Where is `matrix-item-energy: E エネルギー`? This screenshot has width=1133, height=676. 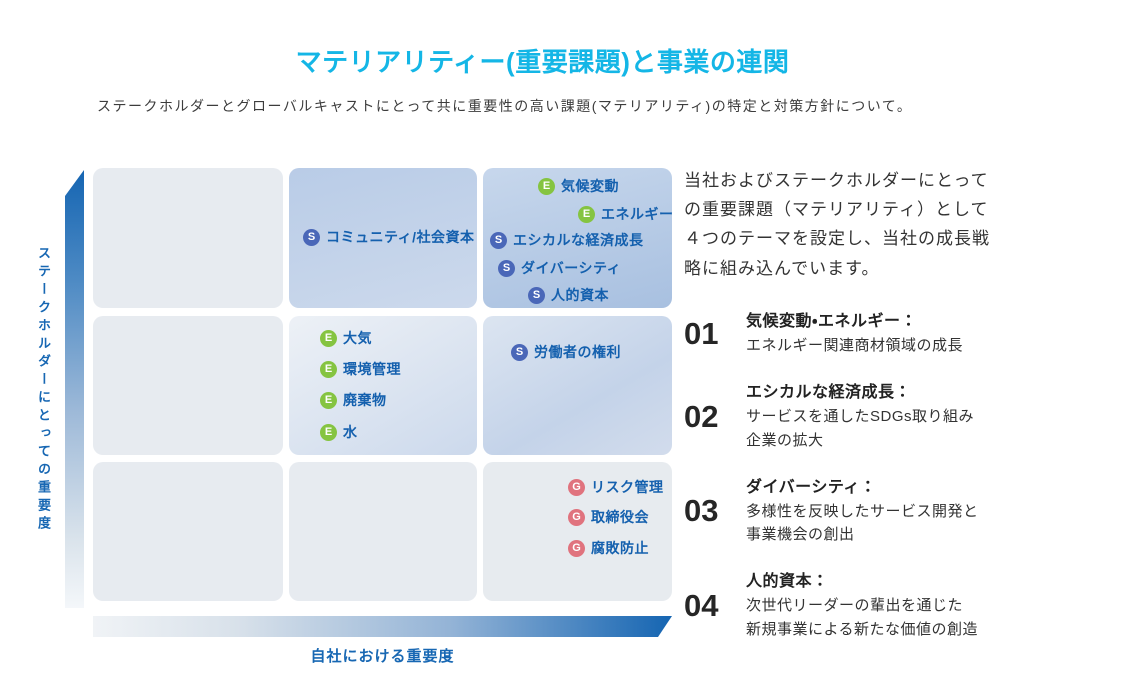 matrix-item-energy: E エネルギー is located at coordinates (626, 214).